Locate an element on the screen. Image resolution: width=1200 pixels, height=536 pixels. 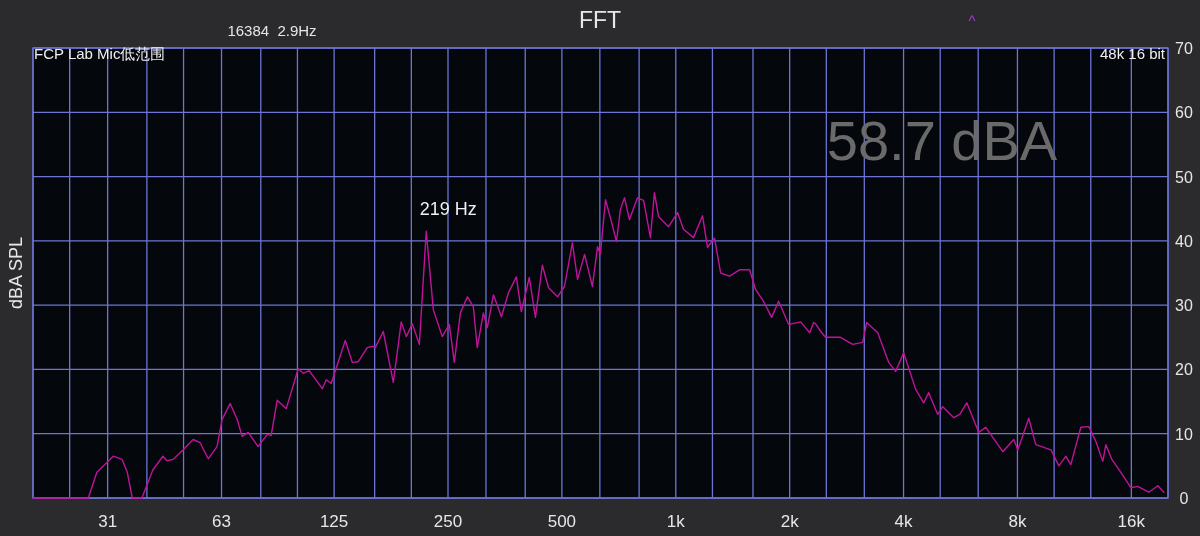
y-tick-label: 20 is located at coordinates (1184, 370).